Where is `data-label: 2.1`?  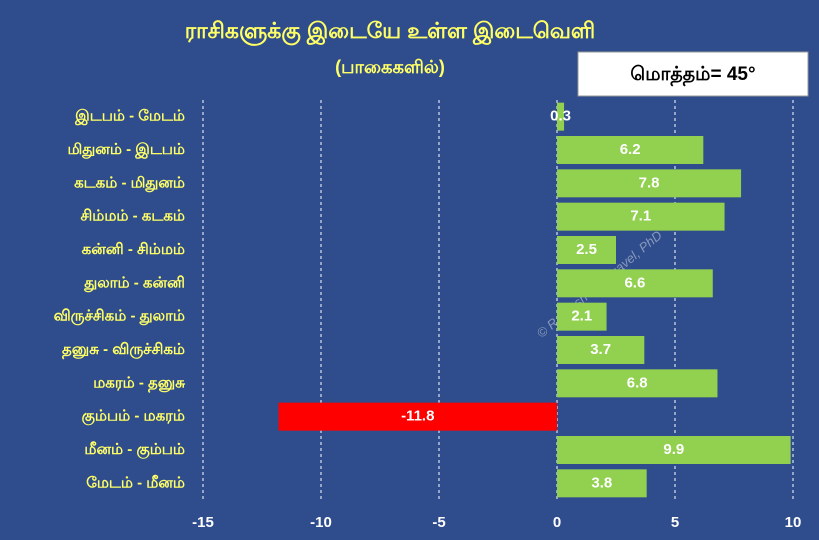 data-label: 2.1 is located at coordinates (581, 316).